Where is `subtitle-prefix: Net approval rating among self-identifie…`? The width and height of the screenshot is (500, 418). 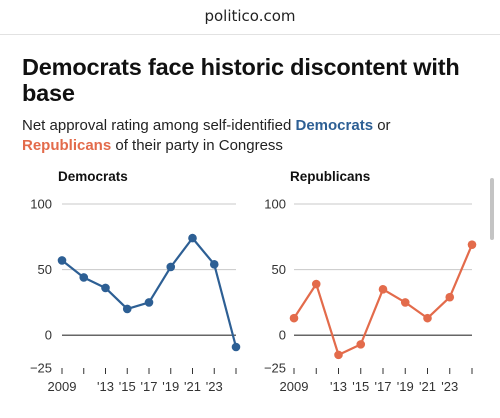 subtitle-prefix: Net approval rating among self-identifie… is located at coordinates (159, 125).